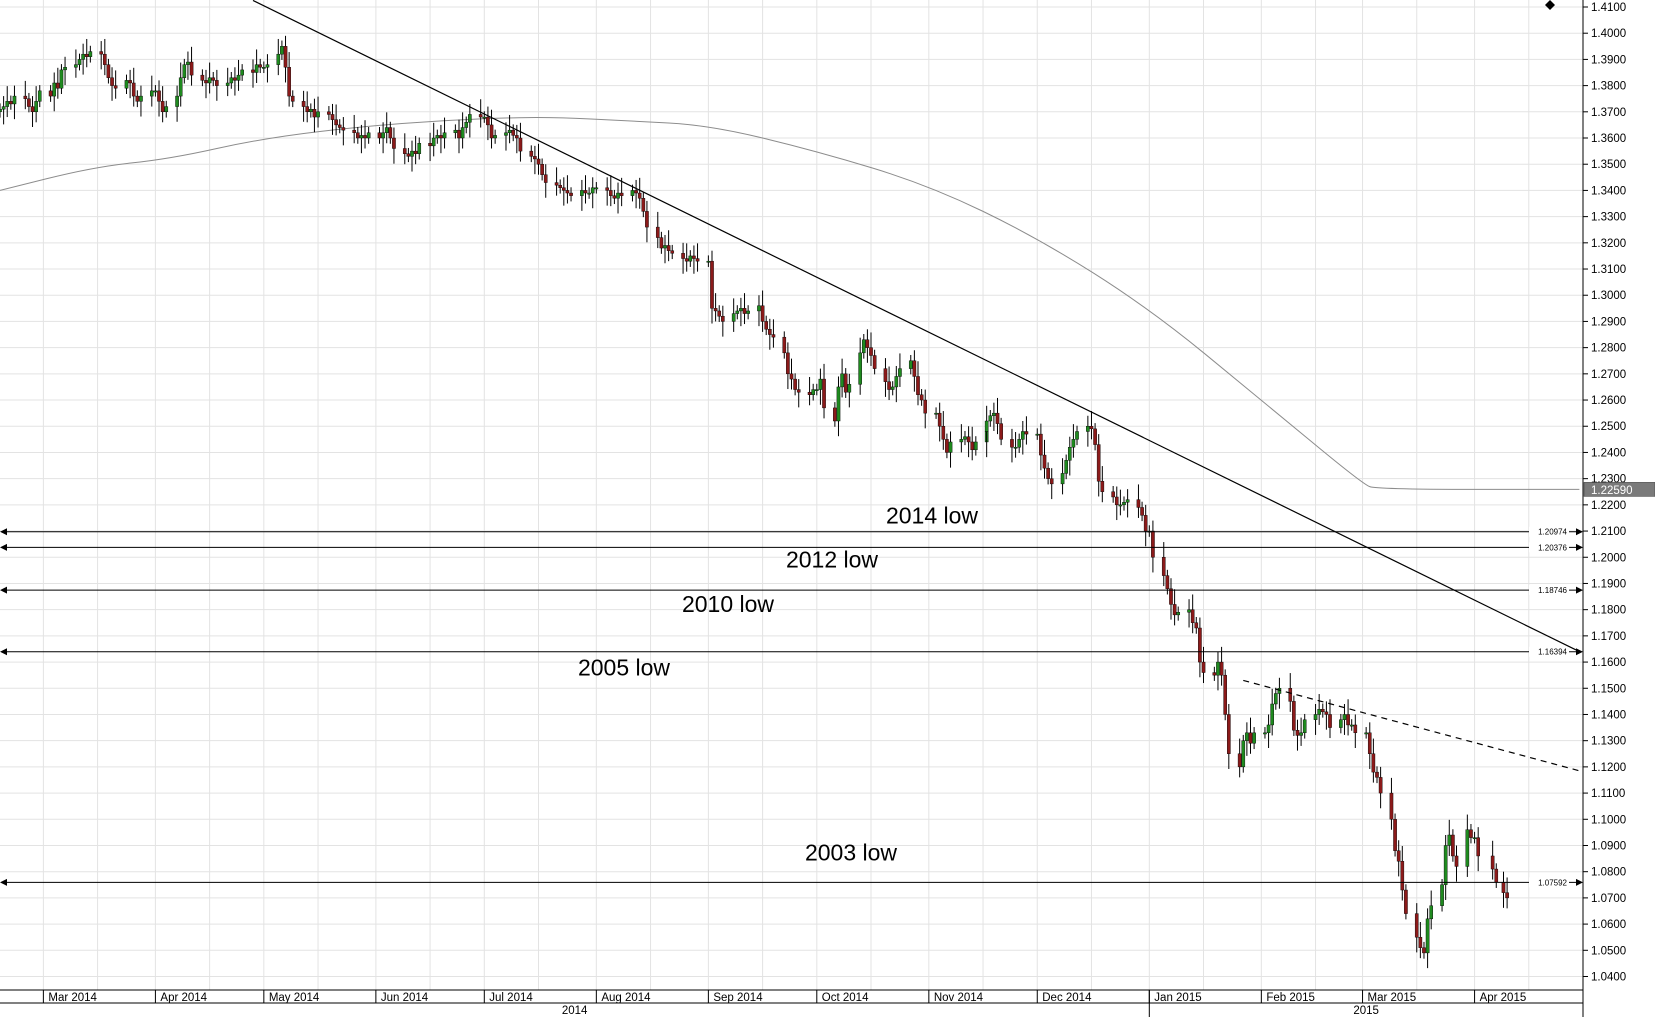 The image size is (1655, 1017). What do you see at coordinates (1608, 637) in the screenshot?
I see `y-tick-label: 1.1700` at bounding box center [1608, 637].